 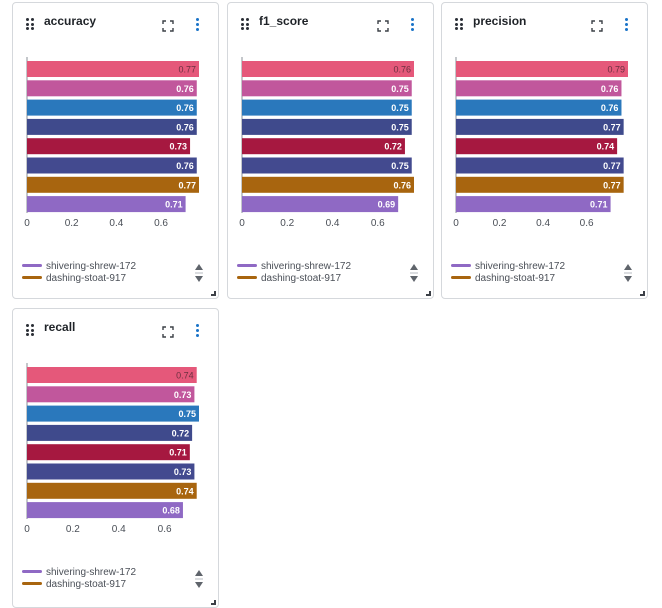 What do you see at coordinates (284, 21) in the screenshot?
I see `panel-title: f1_score` at bounding box center [284, 21].